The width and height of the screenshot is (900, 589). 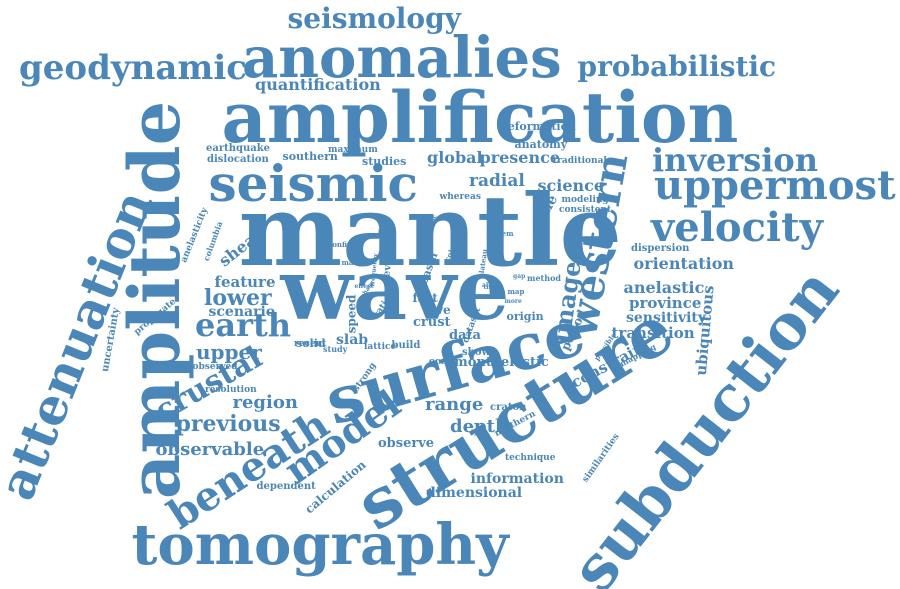 What do you see at coordinates (265, 402) in the screenshot?
I see `word-region: region` at bounding box center [265, 402].